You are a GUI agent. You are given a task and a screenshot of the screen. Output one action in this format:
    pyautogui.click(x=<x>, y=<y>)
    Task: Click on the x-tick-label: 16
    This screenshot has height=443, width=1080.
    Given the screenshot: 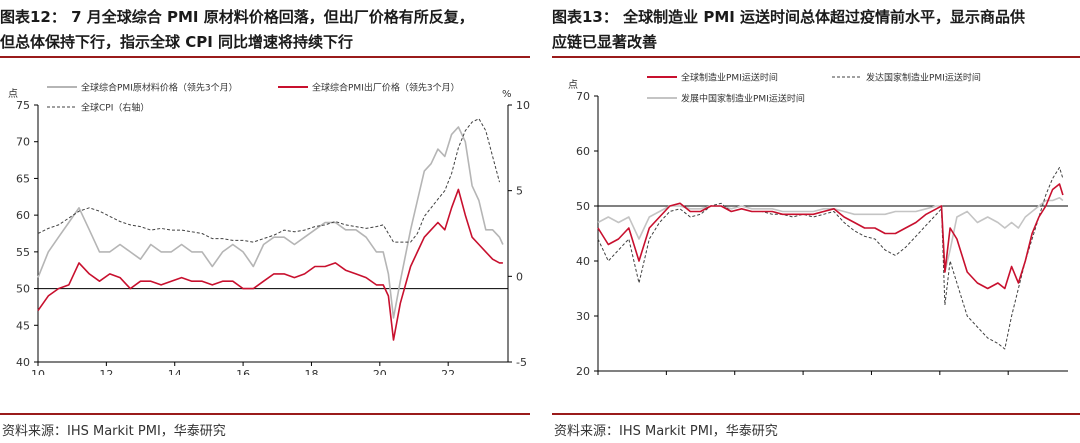 What is the action you would take?
    pyautogui.click(x=243, y=371)
    